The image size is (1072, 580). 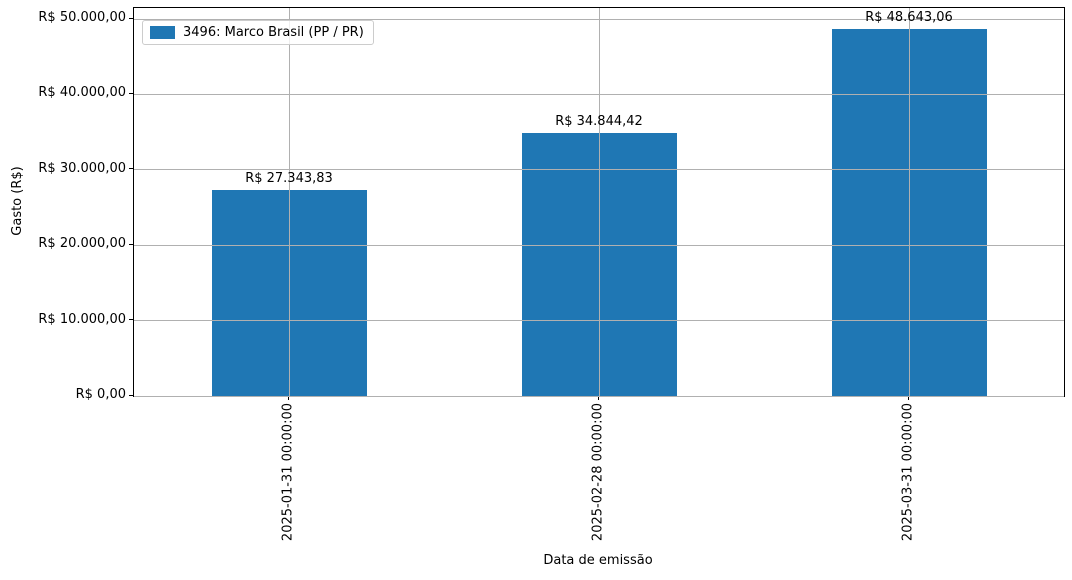 I want to click on bar-value-label: R$ 34.844,42, so click(x=599, y=122).